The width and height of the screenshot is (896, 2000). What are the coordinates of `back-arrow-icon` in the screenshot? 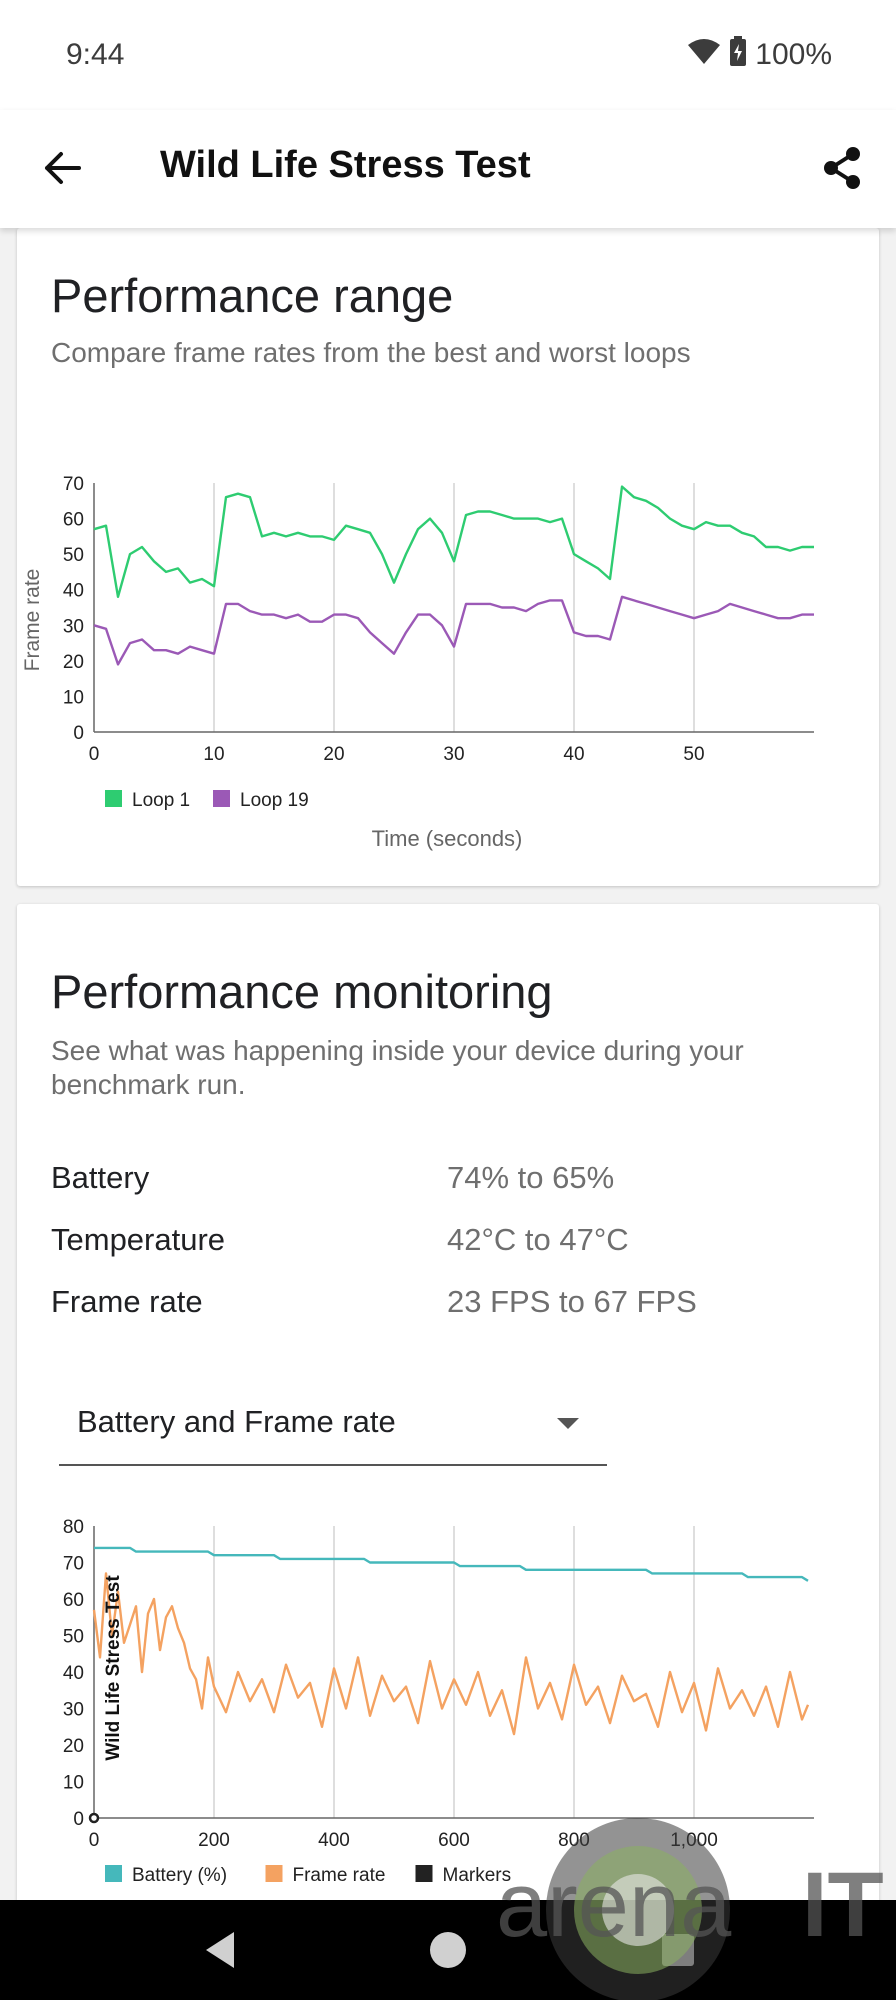 It's located at (63, 168).